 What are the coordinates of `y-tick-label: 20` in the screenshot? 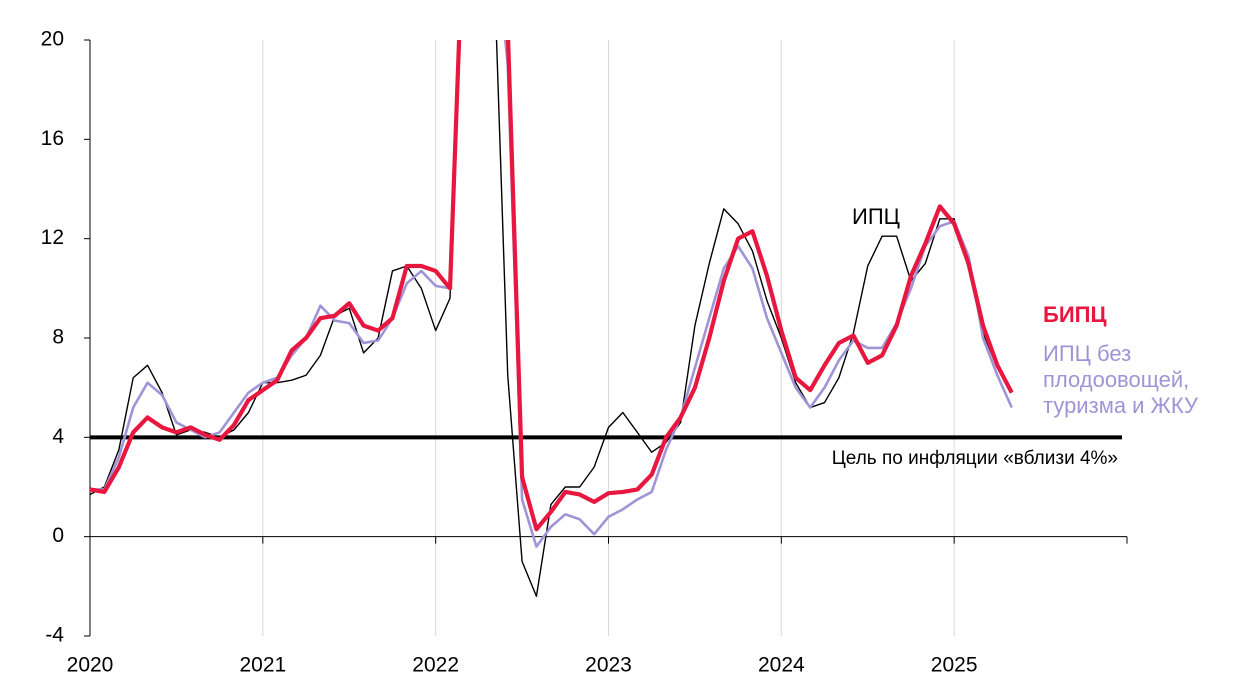 It's located at (52, 39).